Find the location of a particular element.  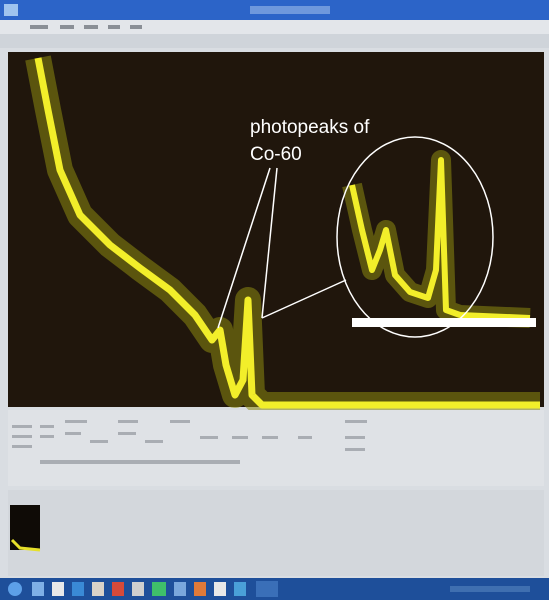

start-button is located at coordinates (15, 589).